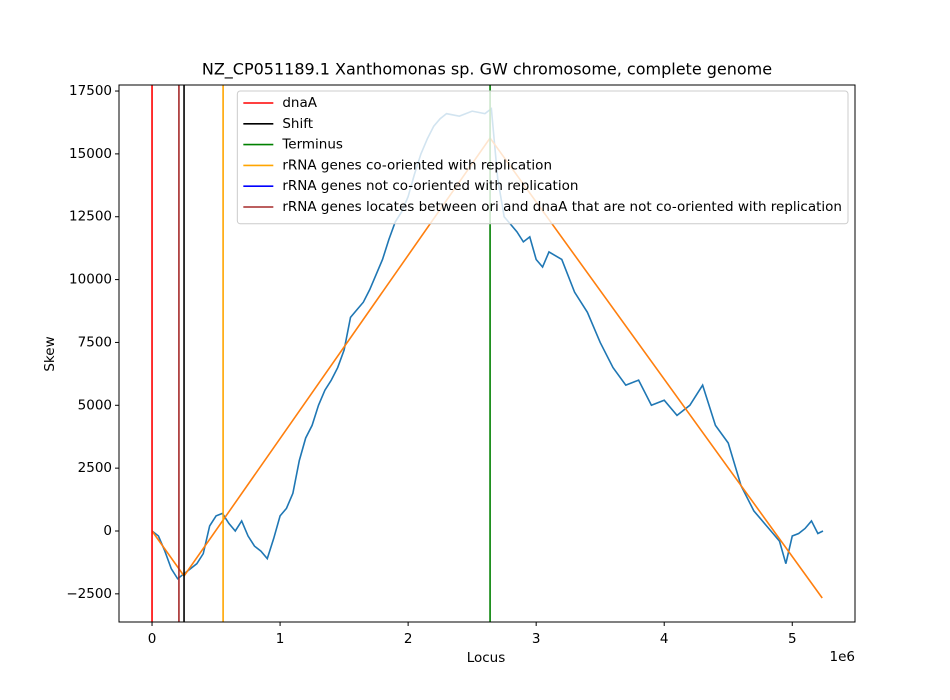  Describe the element at coordinates (536, 639) in the screenshot. I see `x-tick-label: 3` at that location.